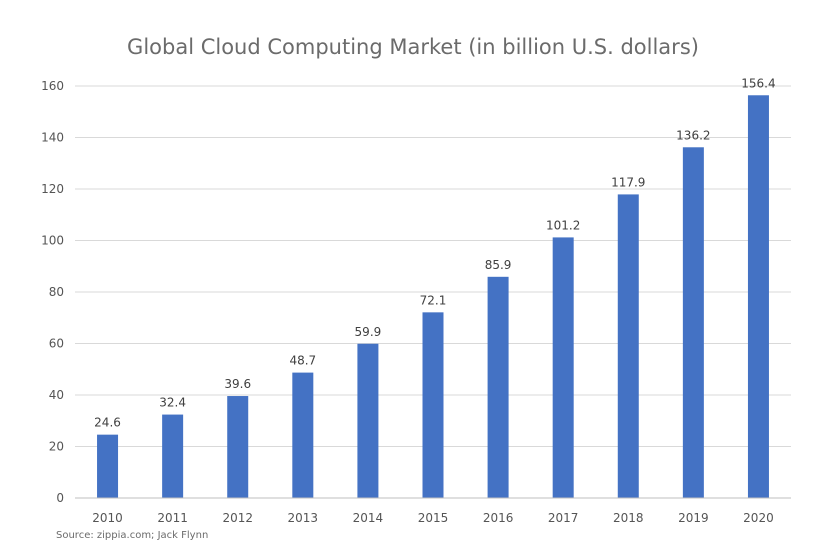 This screenshot has height=553, width=830. What do you see at coordinates (303, 518) in the screenshot?
I see `x-tick-label-2013: 2013` at bounding box center [303, 518].